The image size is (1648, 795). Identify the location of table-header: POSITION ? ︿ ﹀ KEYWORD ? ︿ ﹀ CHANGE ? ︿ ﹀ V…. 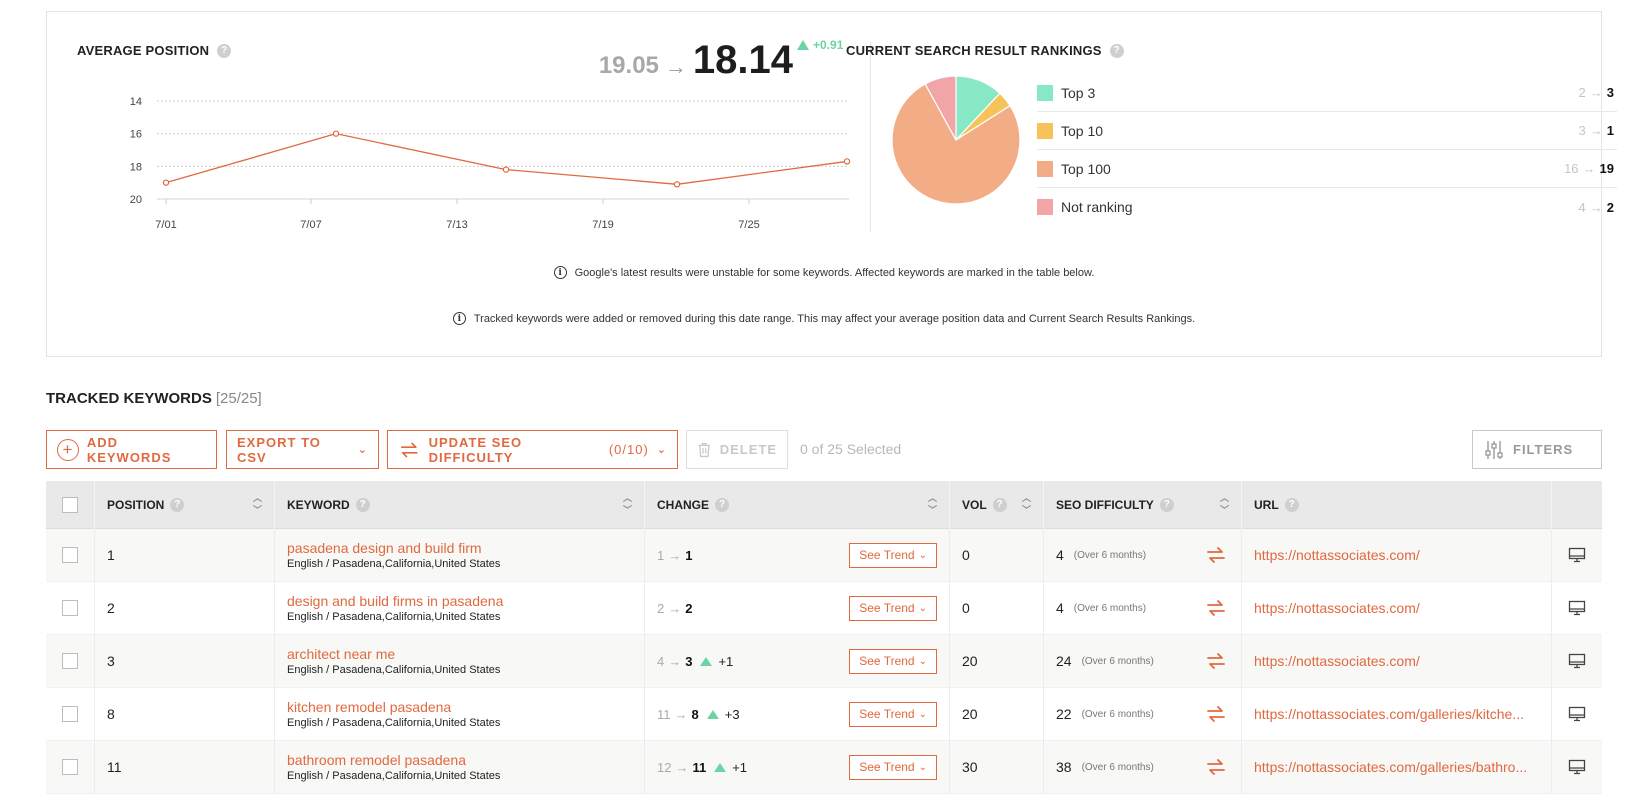
(824, 504).